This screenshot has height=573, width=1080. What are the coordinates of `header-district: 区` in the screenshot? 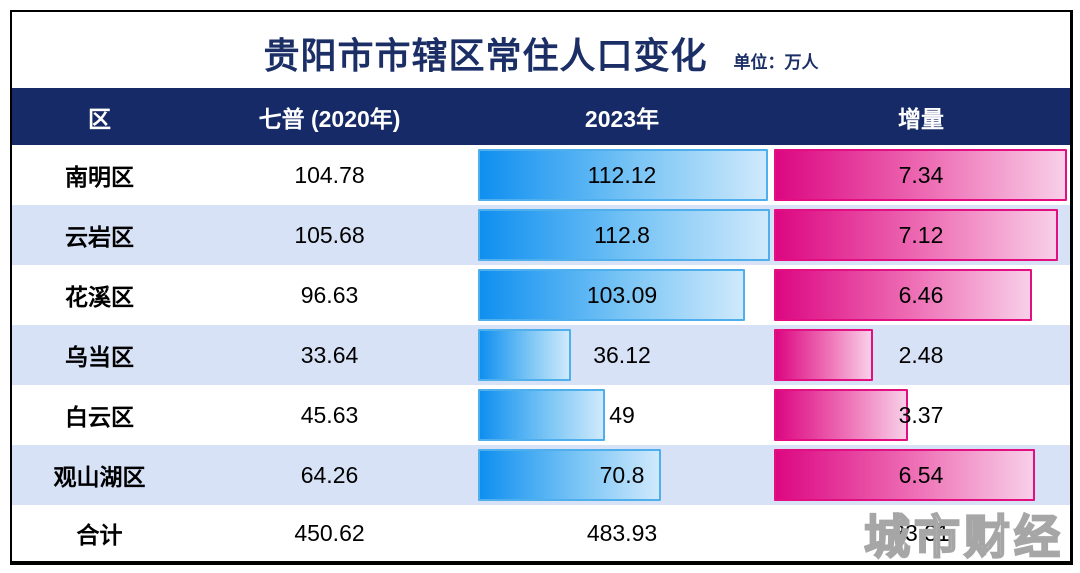 It's located at (99, 118).